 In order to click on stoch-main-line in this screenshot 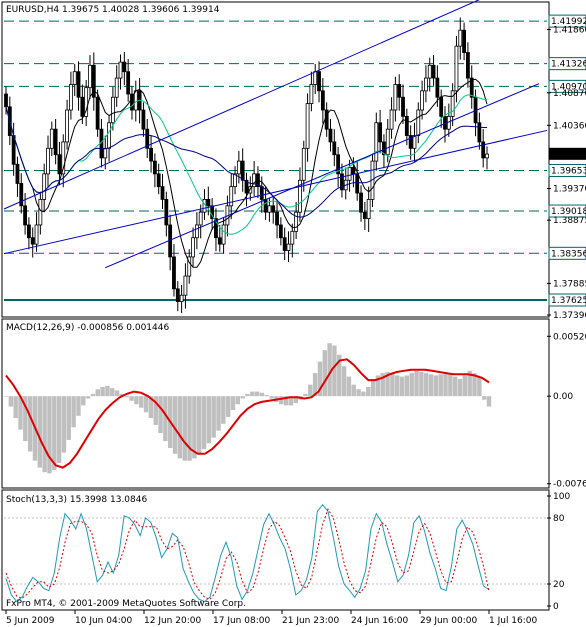, I will do `click(247, 553)`.